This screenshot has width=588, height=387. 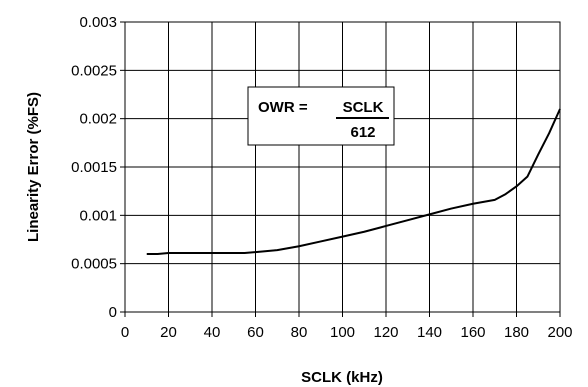 I want to click on y-tick-label: 0.002, so click(x=98, y=119).